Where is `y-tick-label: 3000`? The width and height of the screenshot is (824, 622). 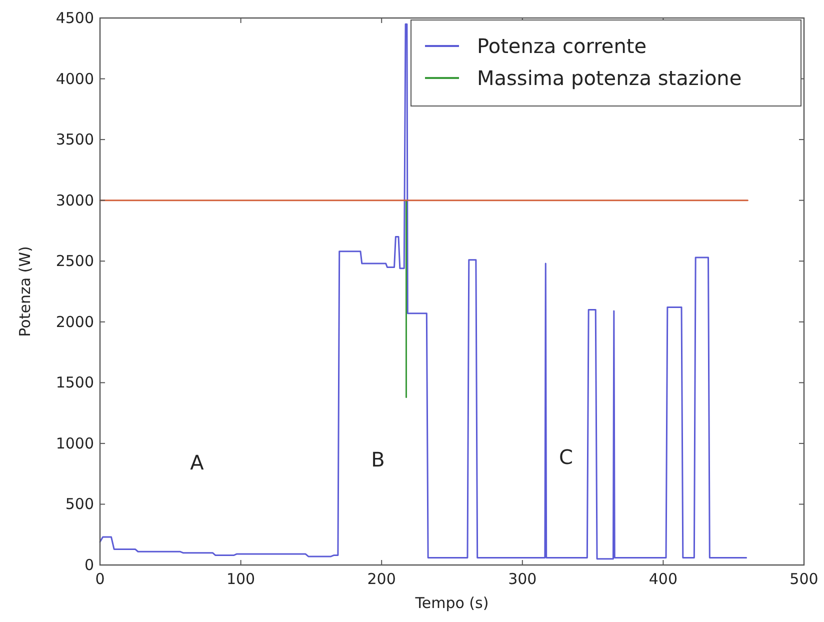 y-tick-label: 3000 is located at coordinates (75, 200).